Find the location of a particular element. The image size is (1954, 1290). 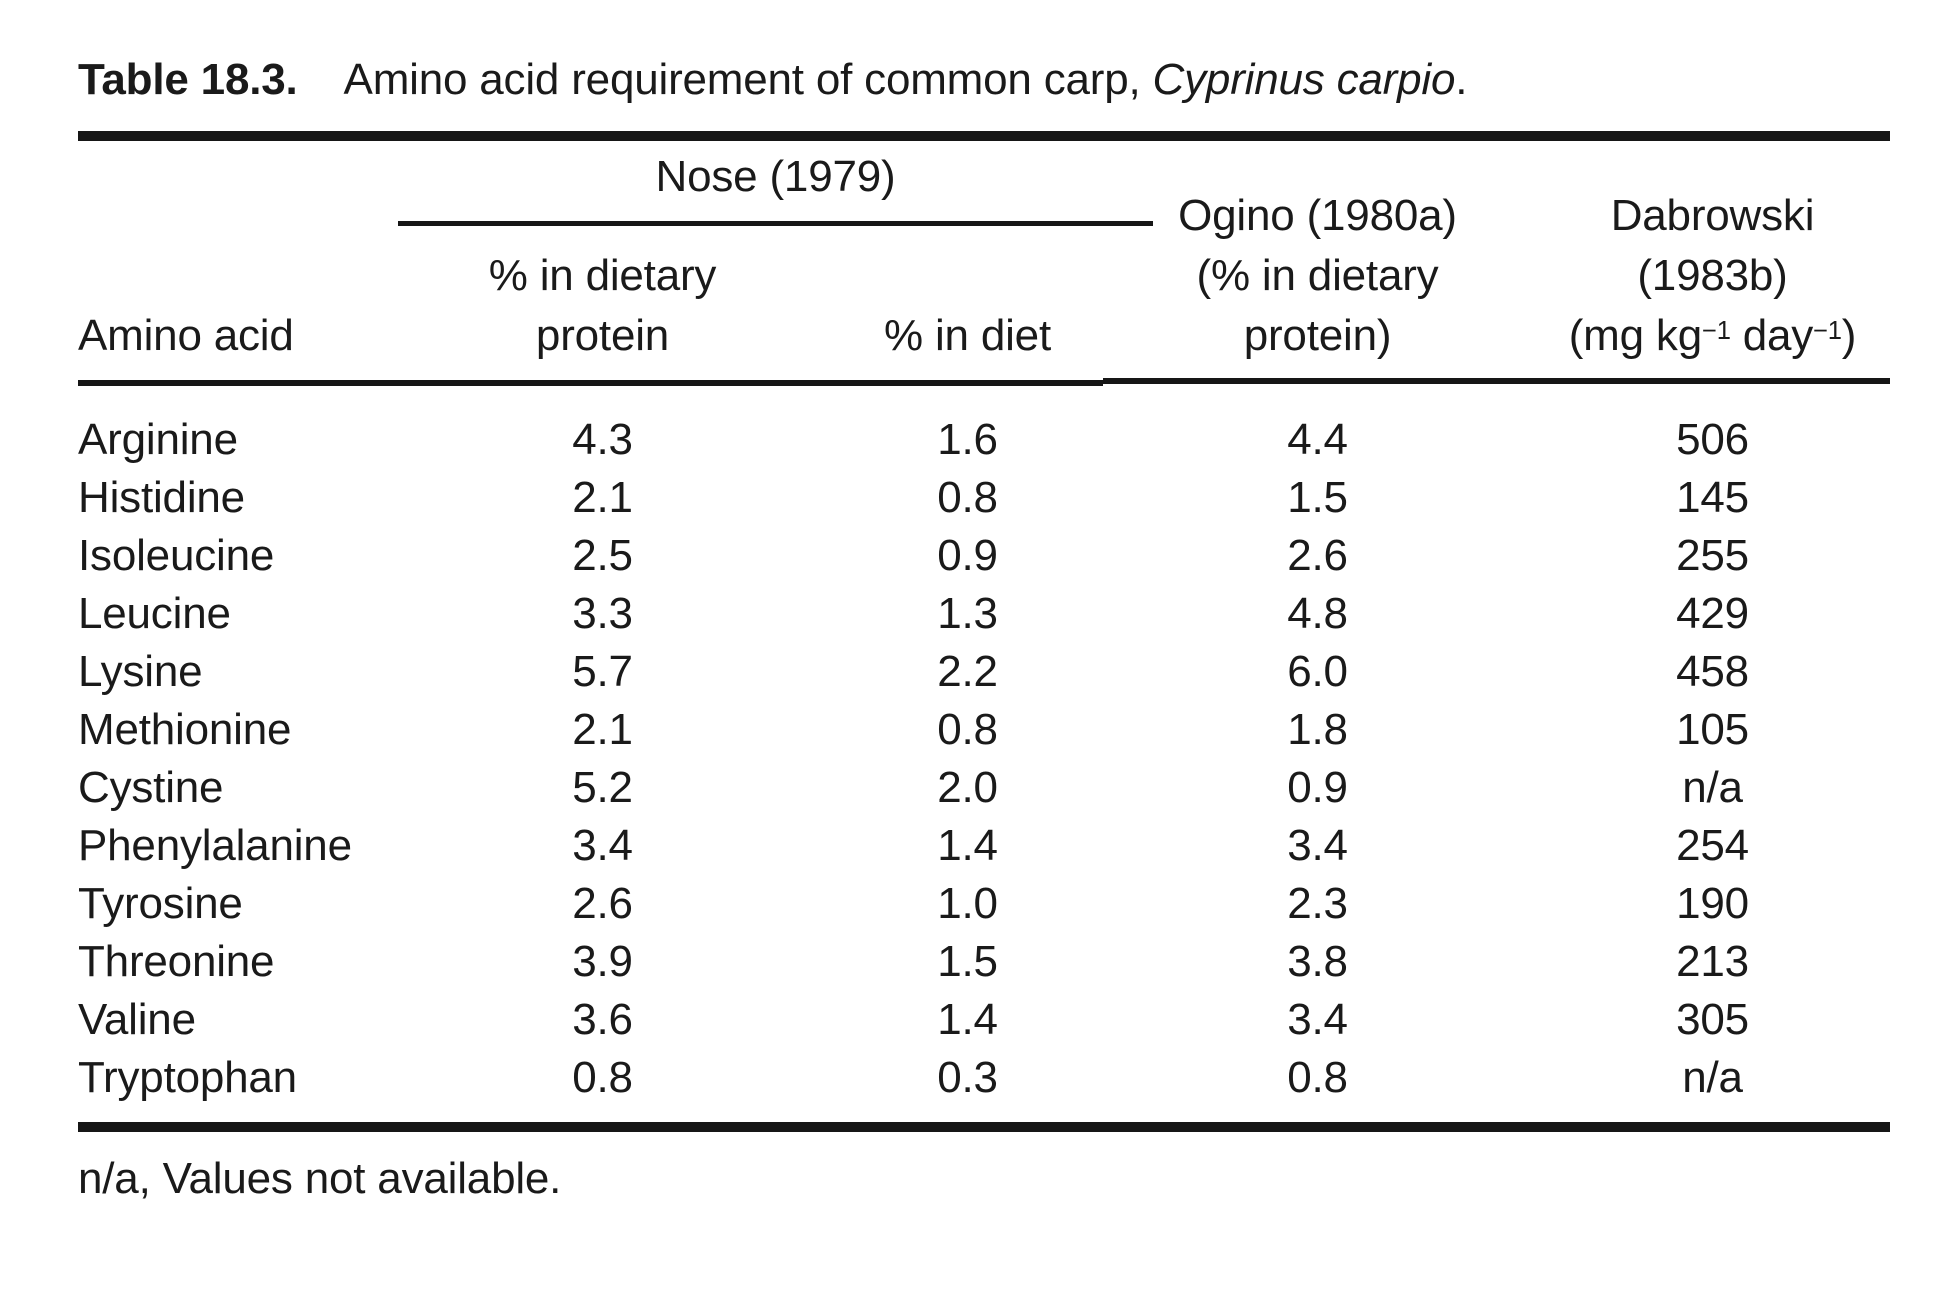

table-row: Phenylalanine 3.4 1.4 3.4 254 is located at coordinates (984, 846).